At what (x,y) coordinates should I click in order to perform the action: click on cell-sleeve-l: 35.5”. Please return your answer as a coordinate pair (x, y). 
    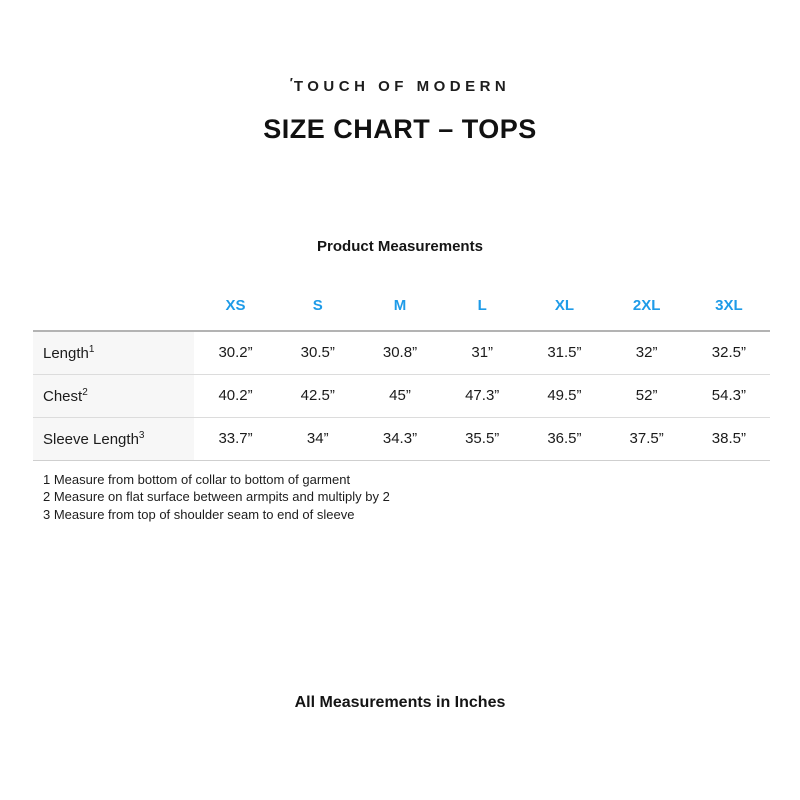
    Looking at the image, I should click on (482, 438).